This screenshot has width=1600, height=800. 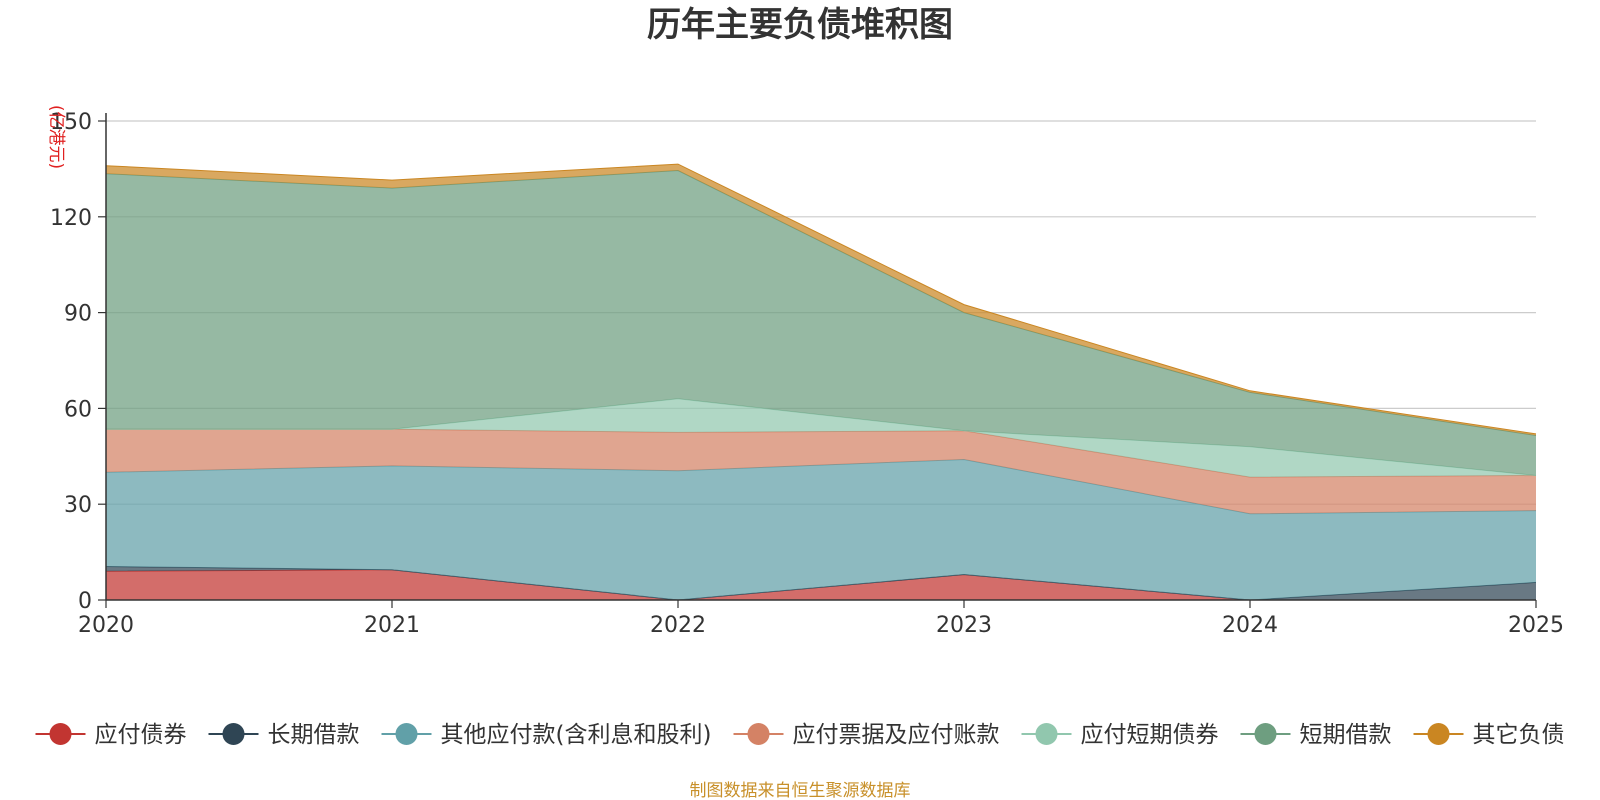 I want to click on legend-item: 应付票据及应付账款, so click(x=866, y=735).